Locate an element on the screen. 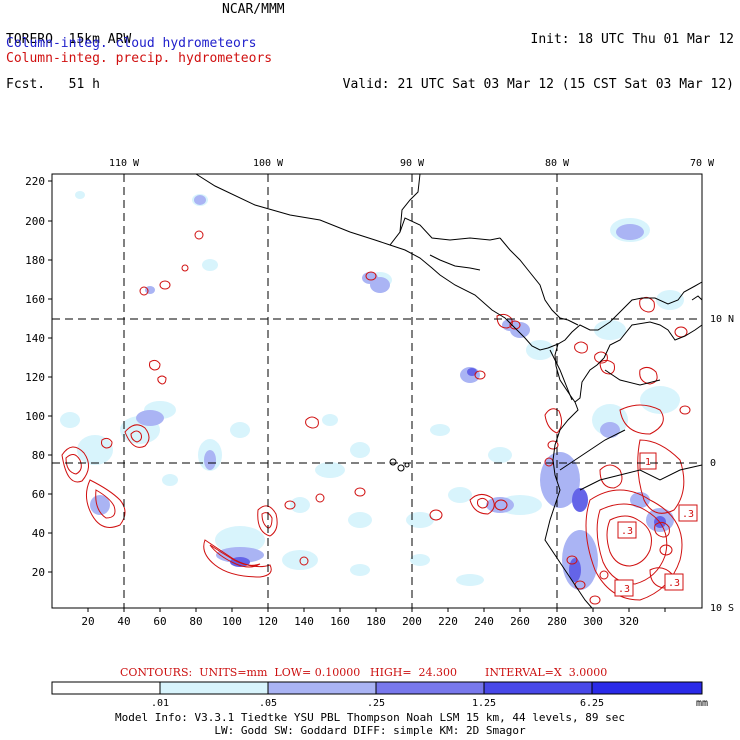 This screenshot has height=740, width=740. x-tick-label: 100 is located at coordinates (232, 621).